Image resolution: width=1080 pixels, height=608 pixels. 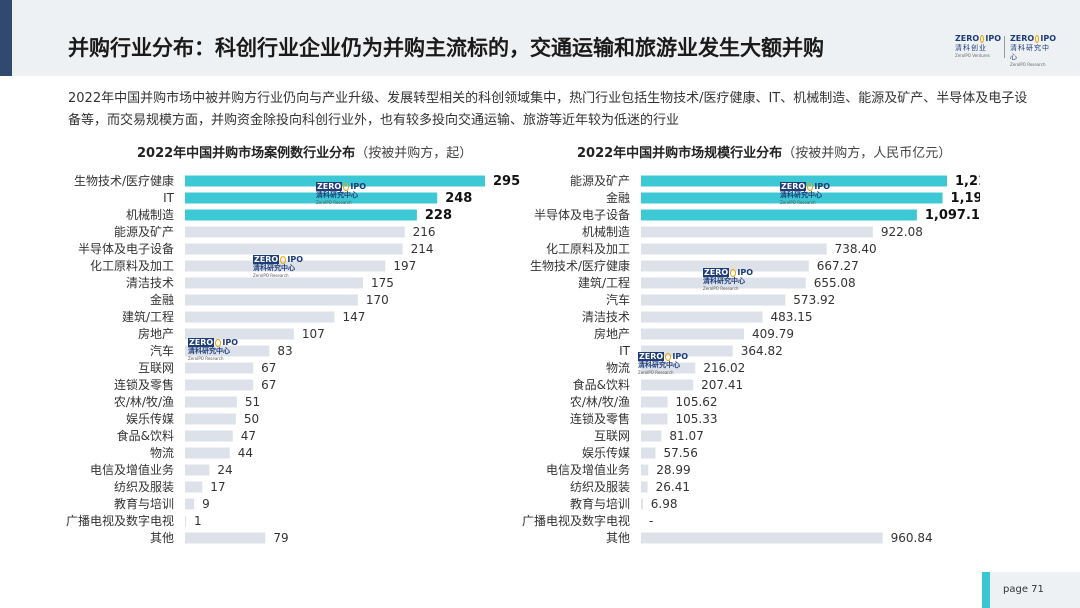 What do you see at coordinates (268, 385) in the screenshot?
I see `value-label: 67` at bounding box center [268, 385].